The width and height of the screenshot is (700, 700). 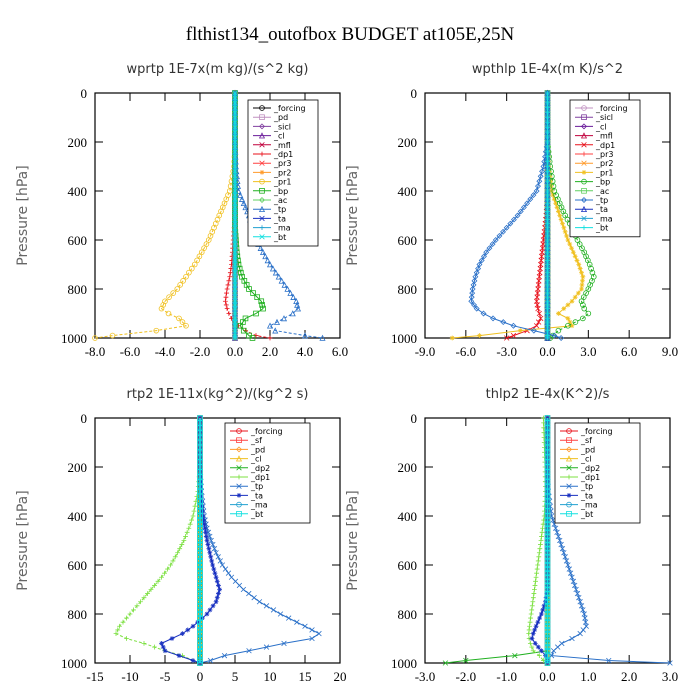 I want to click on series-bt, so click(x=200, y=540).